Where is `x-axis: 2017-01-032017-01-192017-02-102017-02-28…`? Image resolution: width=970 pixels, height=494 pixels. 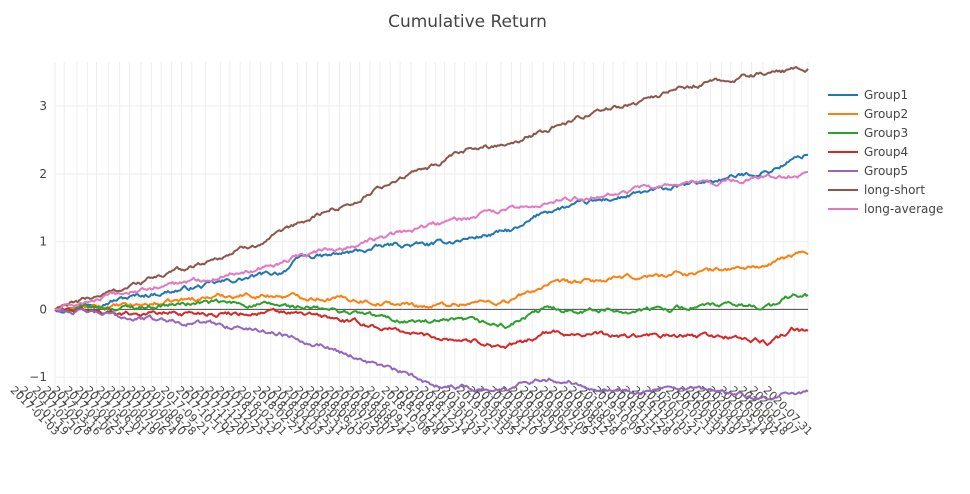 x-axis: 2017-01-032017-01-192017-02-102017-02-28… is located at coordinates (411, 411).